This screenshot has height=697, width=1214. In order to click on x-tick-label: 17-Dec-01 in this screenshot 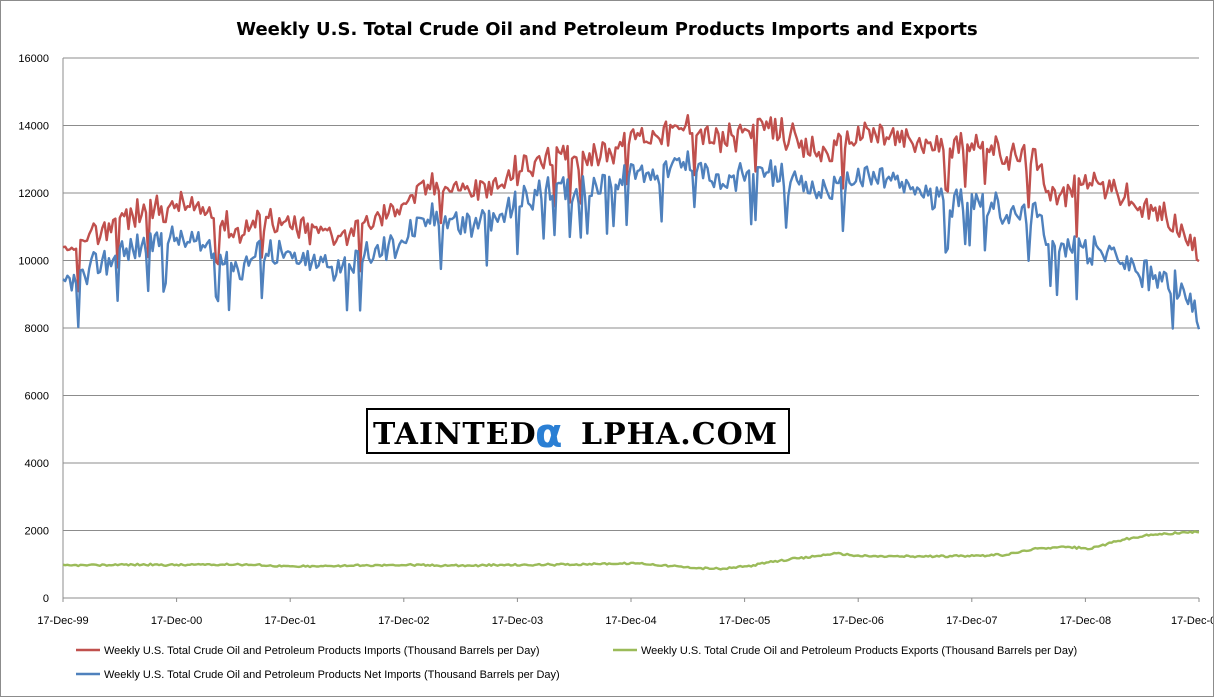, I will do `click(290, 621)`.